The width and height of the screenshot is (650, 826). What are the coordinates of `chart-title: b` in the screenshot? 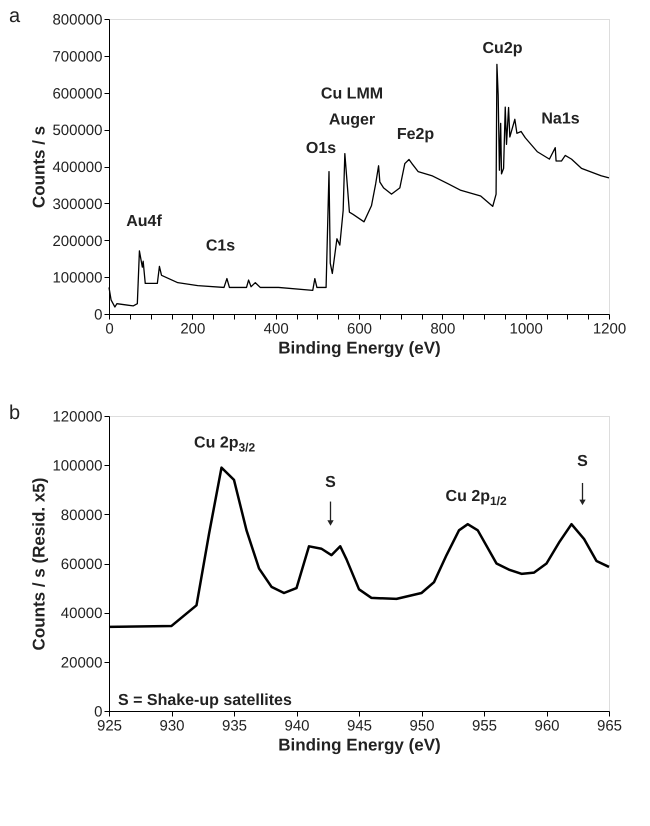 It's located at (14, 413).